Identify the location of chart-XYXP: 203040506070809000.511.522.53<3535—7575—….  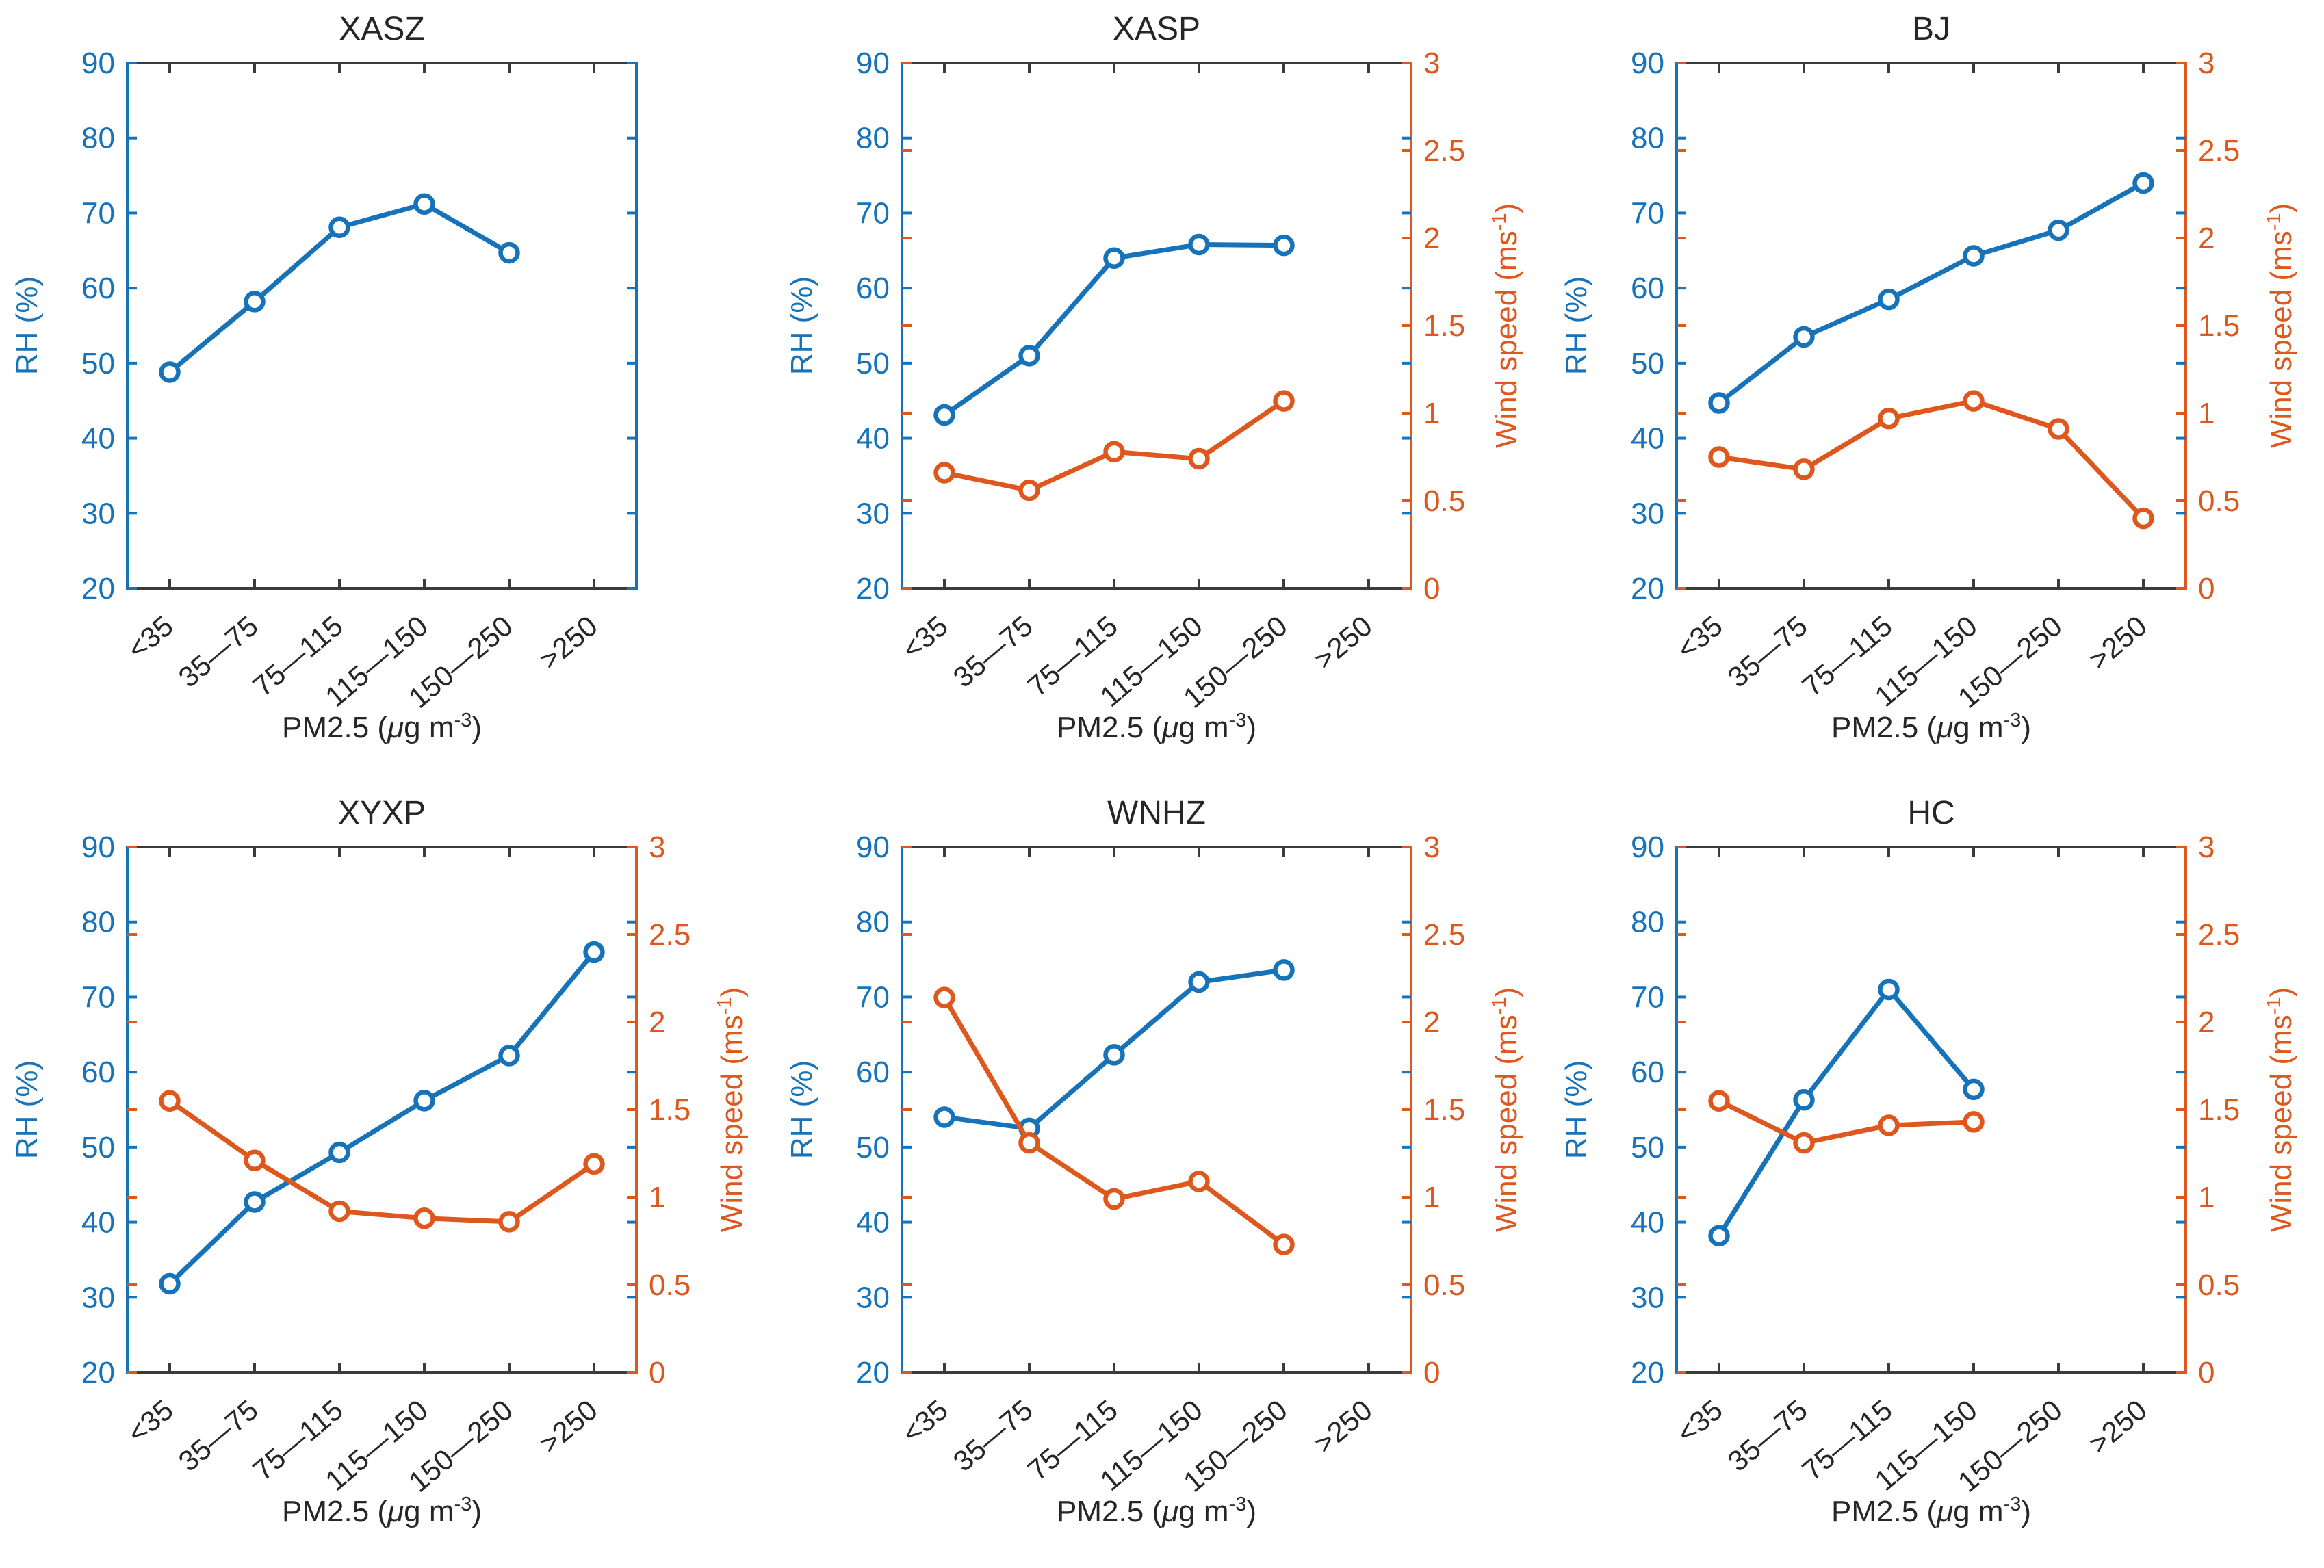
(380, 1162).